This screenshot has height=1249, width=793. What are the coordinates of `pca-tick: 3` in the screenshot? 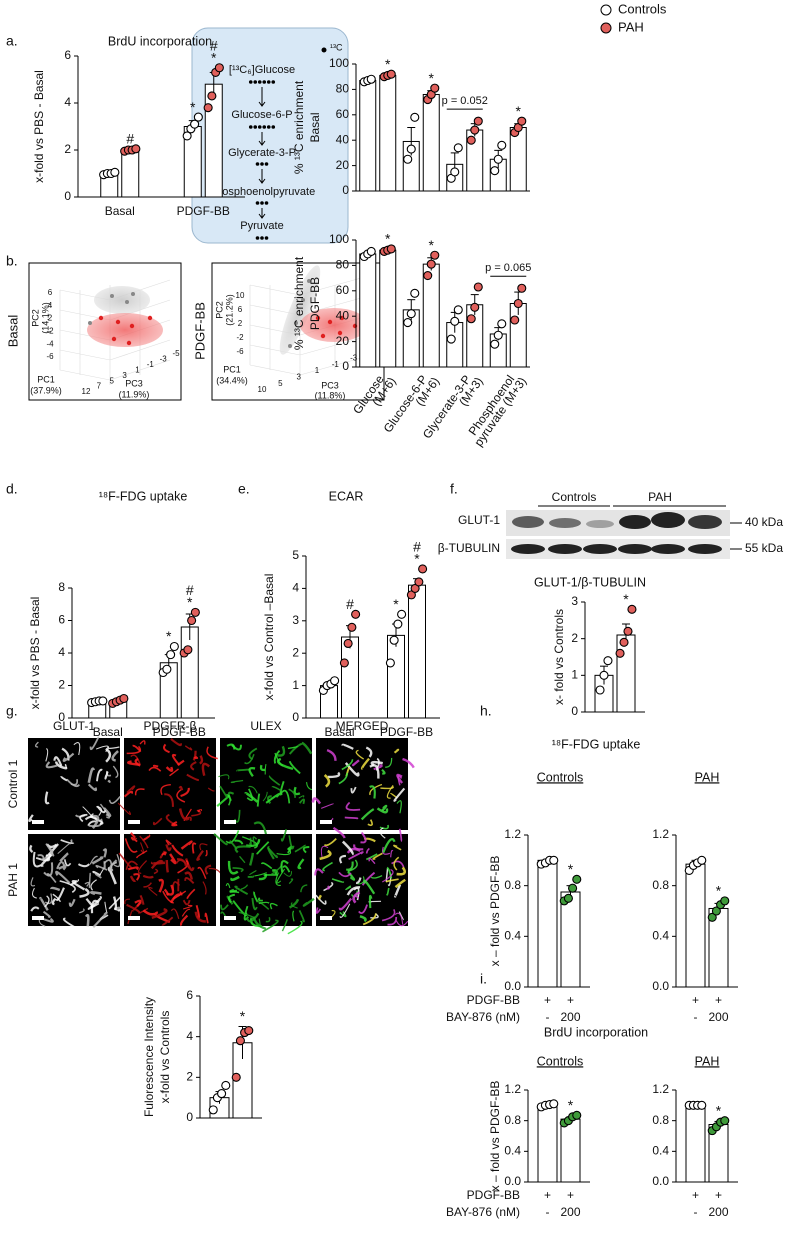 It's located at (298, 376).